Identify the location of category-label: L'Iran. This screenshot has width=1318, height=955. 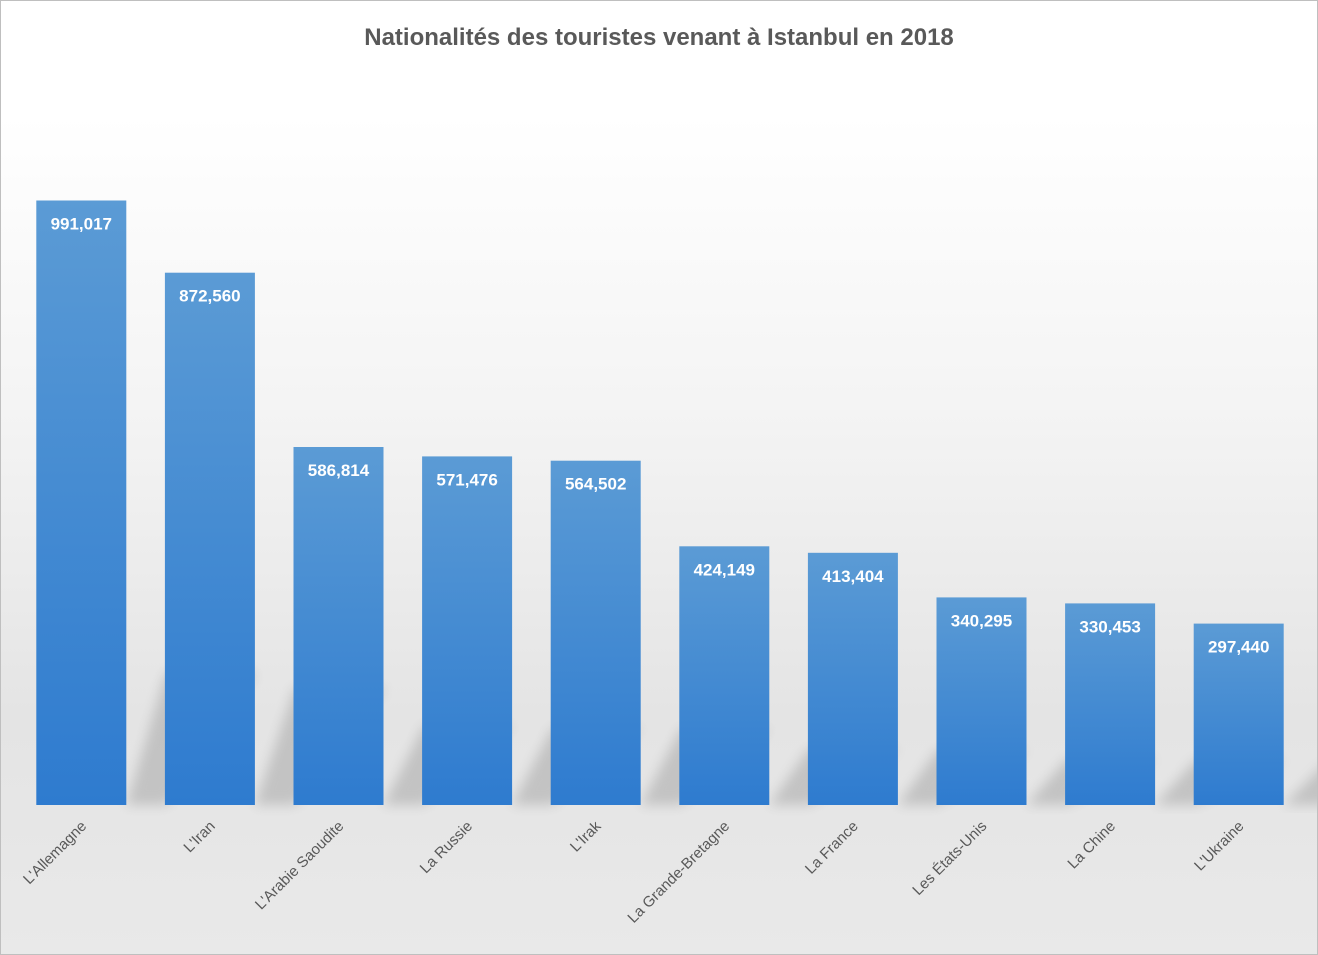
(200, 837).